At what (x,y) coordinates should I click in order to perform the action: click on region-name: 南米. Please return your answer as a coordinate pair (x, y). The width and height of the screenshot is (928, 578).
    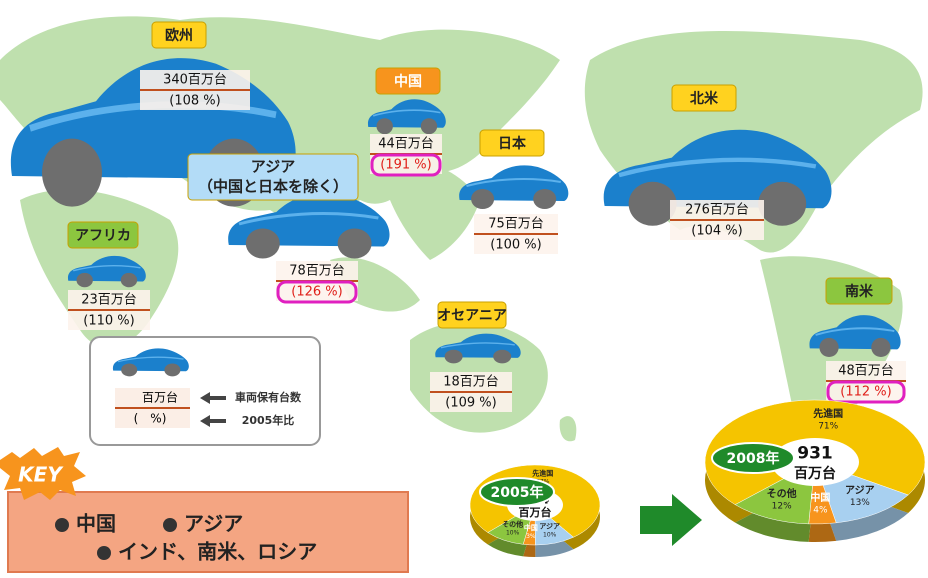
    Looking at the image, I should click on (859, 291).